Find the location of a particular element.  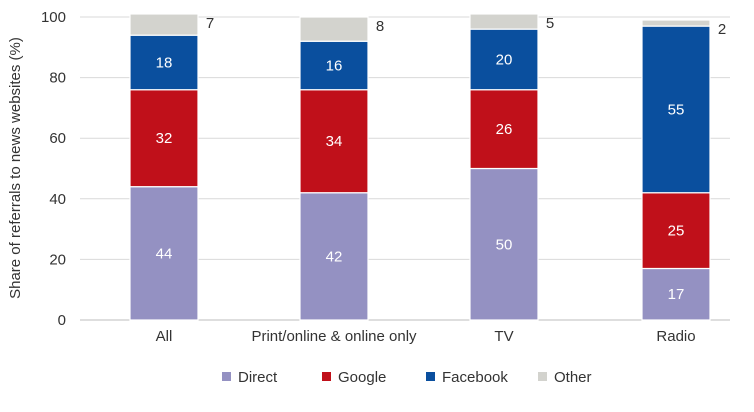

legend-item: Direct is located at coordinates (250, 377).